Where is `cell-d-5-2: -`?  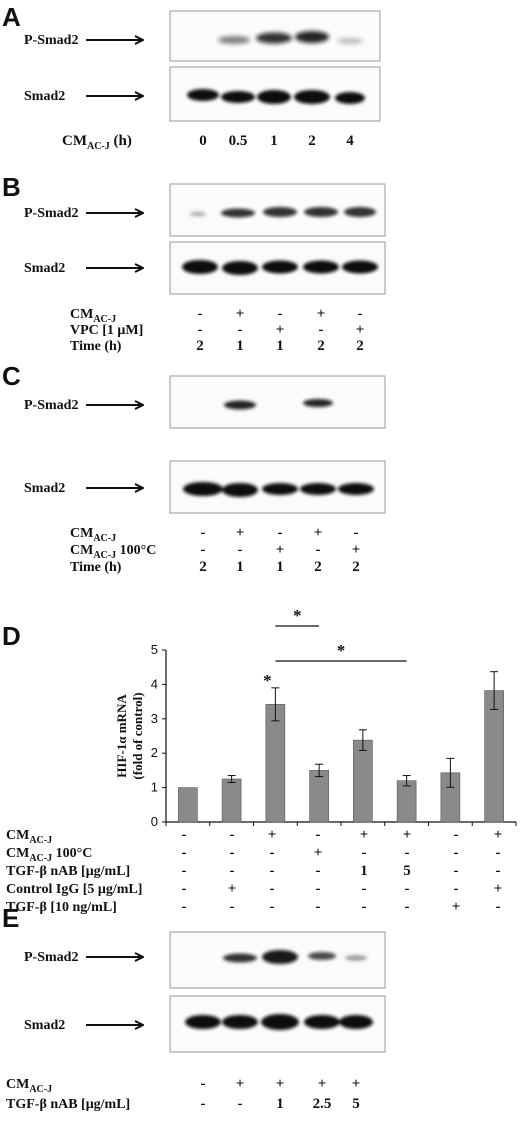 cell-d-5-2: - is located at coordinates (232, 907).